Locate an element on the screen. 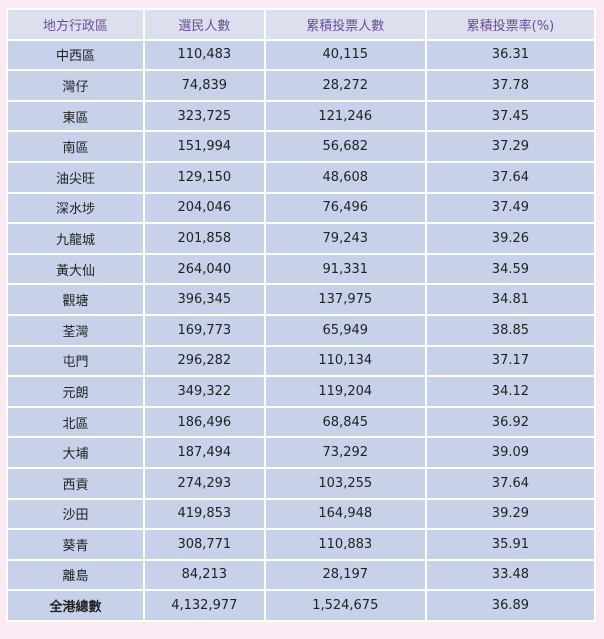 The height and width of the screenshot is (639, 604). turnout-rate: 37.78 is located at coordinates (510, 85).